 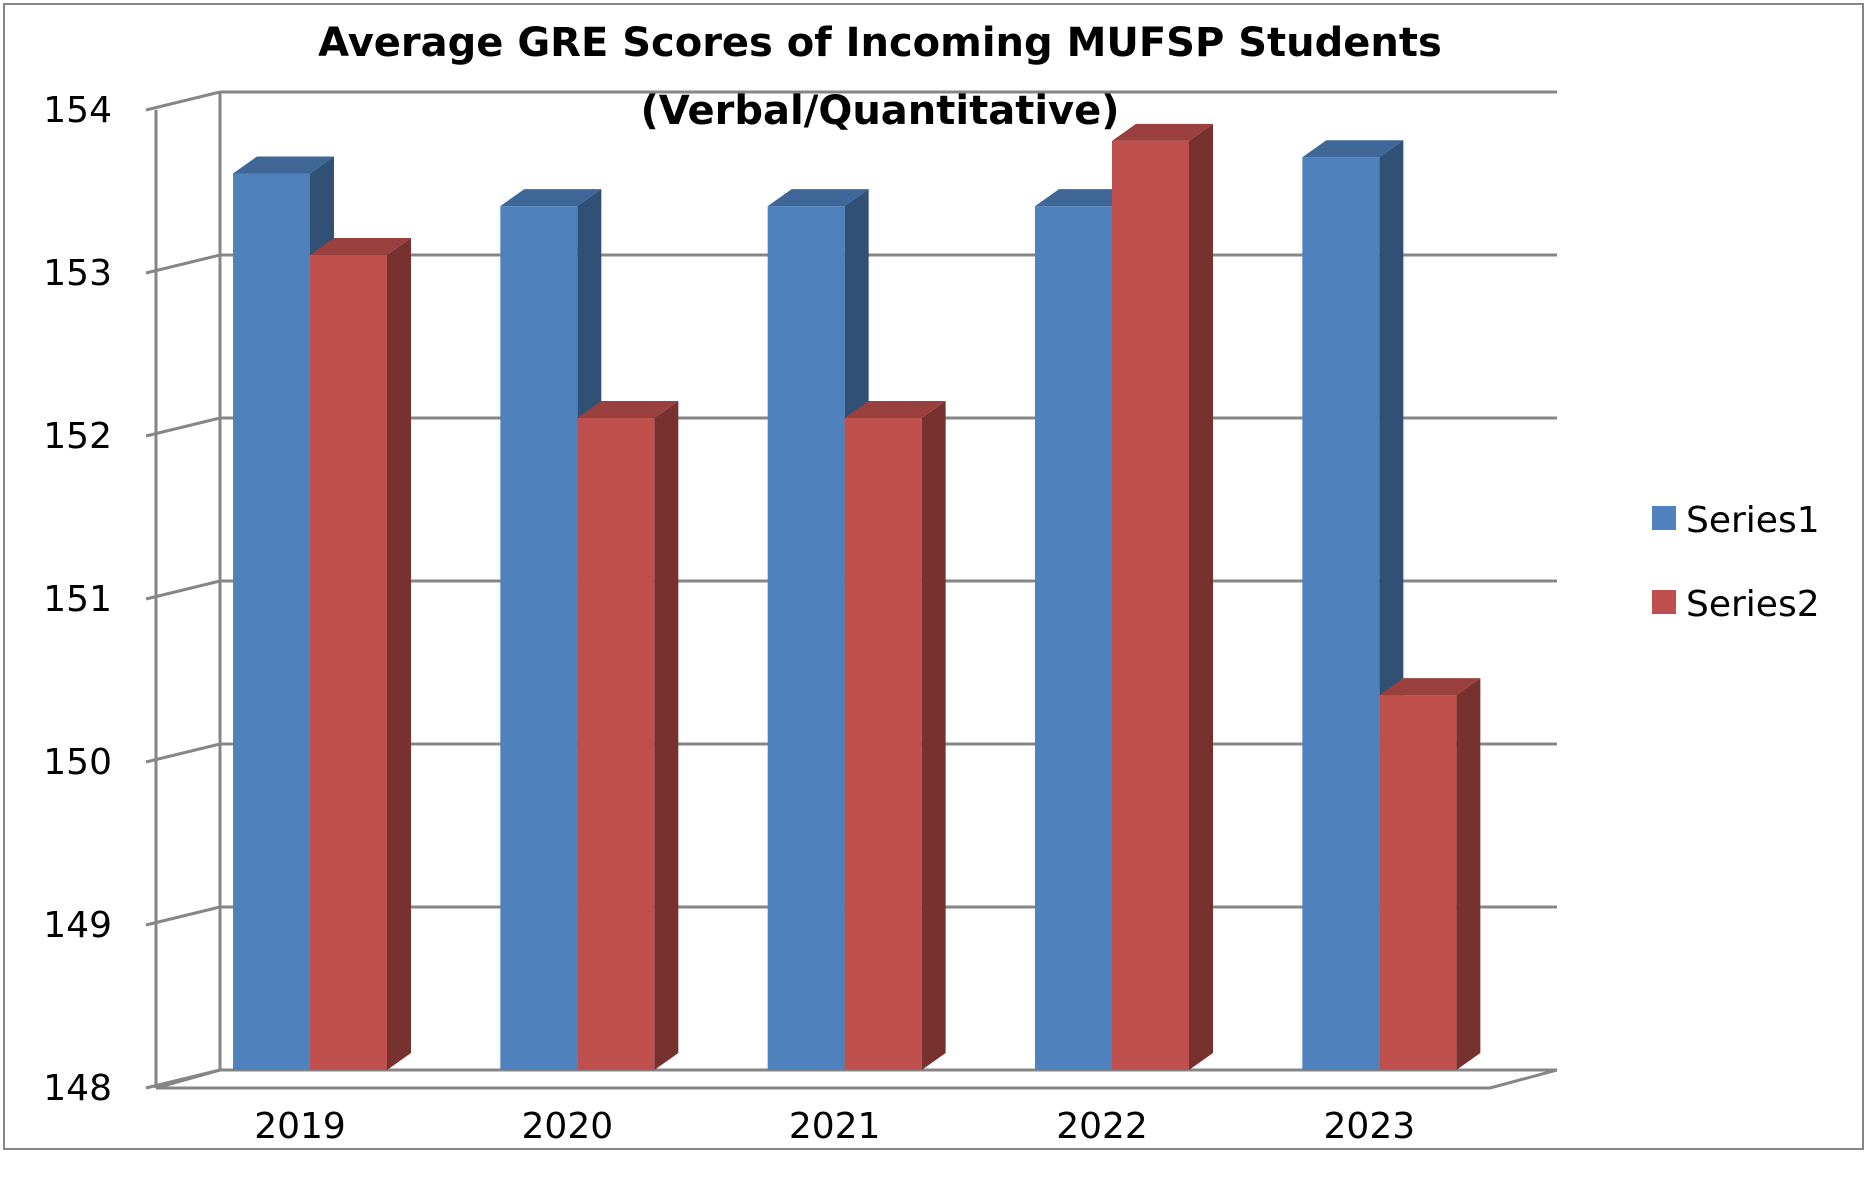 I want to click on x-tick-label: 2023, so click(x=1370, y=1126).